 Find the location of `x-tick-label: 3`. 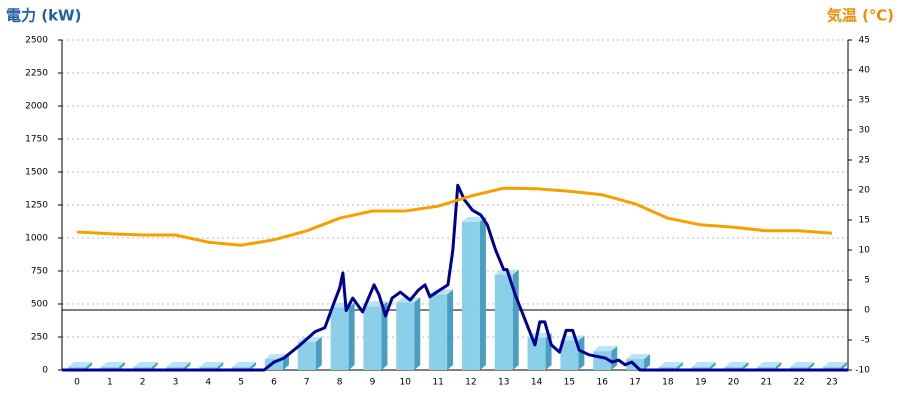

x-tick-label: 3 is located at coordinates (176, 383).